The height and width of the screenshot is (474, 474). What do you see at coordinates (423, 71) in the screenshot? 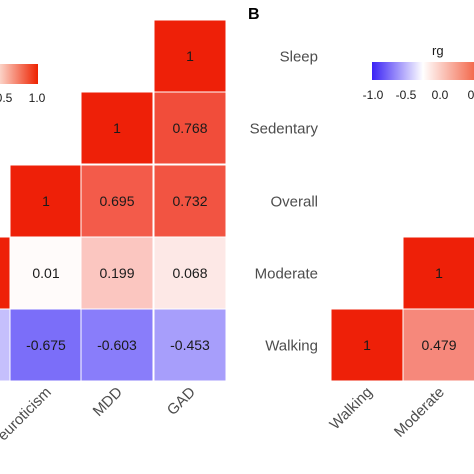
I see `legend-b-colorbar` at bounding box center [423, 71].